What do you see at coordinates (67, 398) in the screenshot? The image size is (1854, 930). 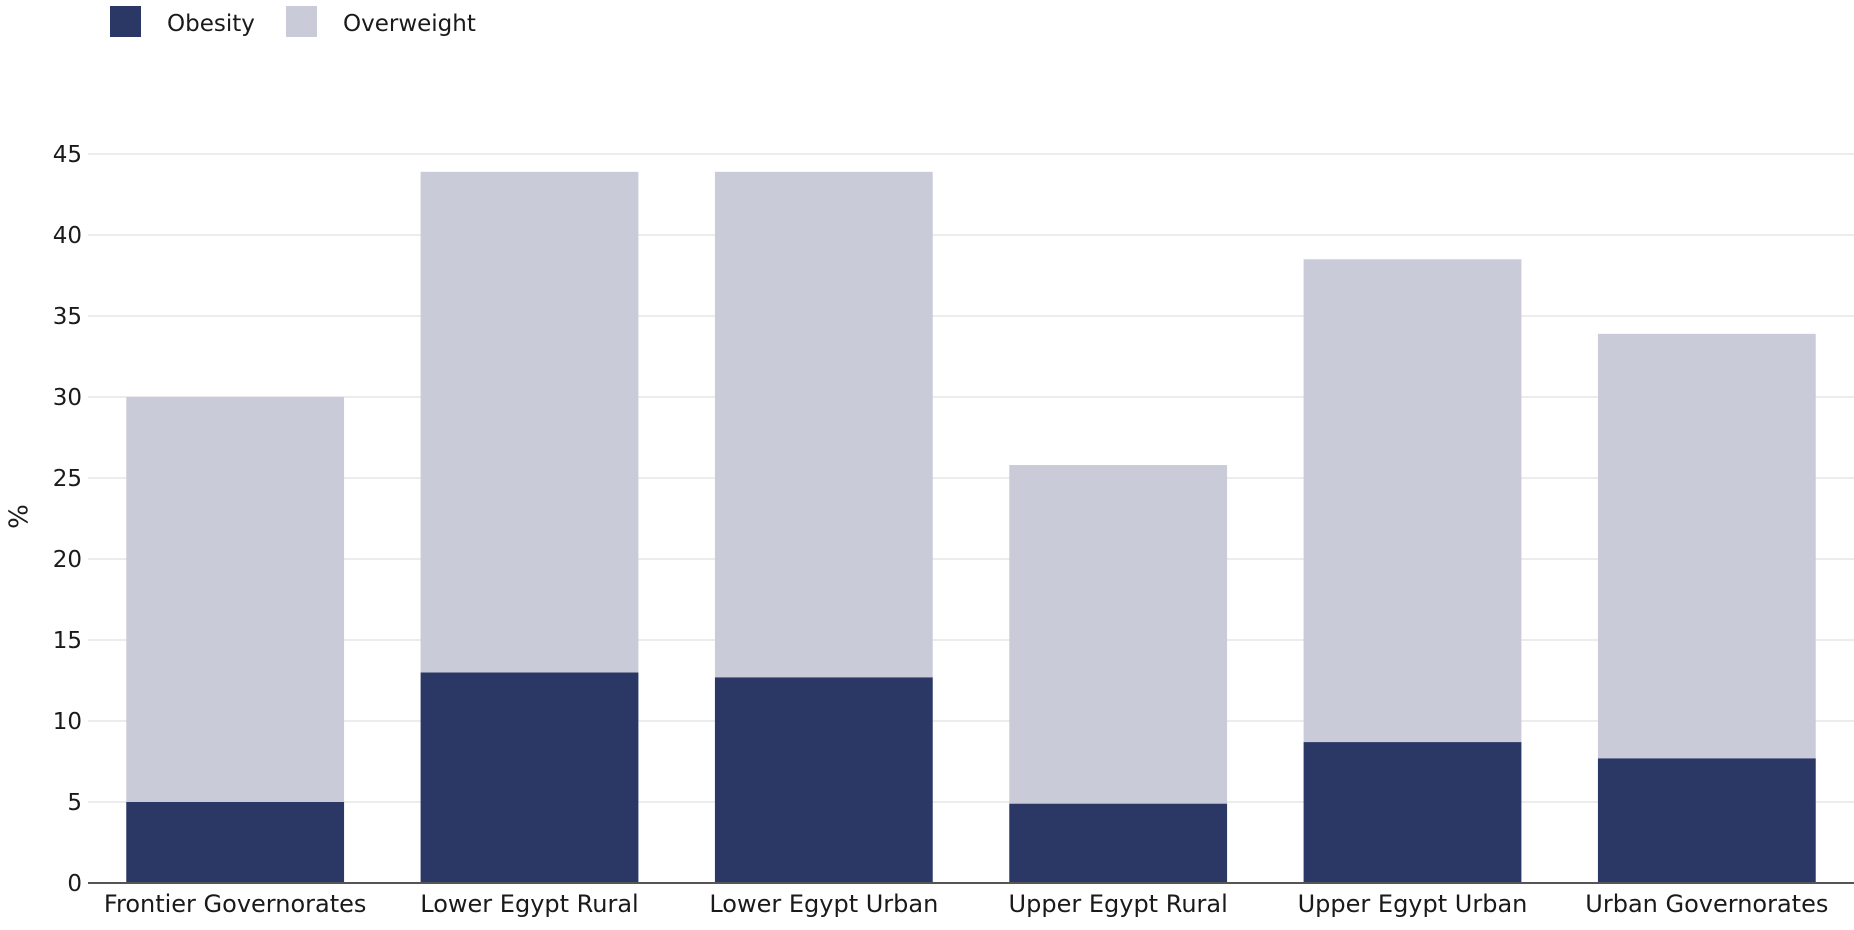 I see `y-tick-label: 30` at bounding box center [67, 398].